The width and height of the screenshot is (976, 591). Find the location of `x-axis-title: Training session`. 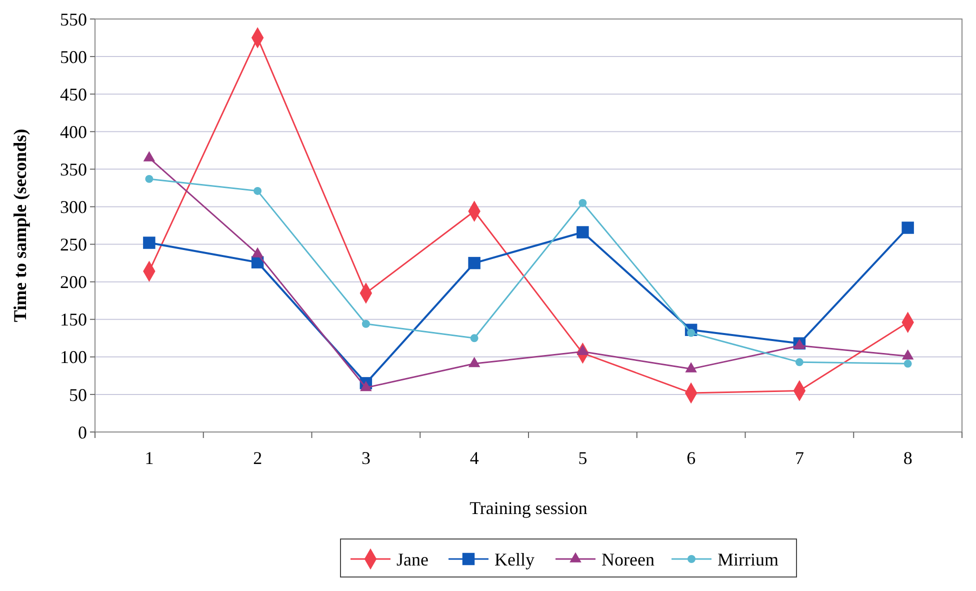

x-axis-title: Training session is located at coordinates (529, 508).